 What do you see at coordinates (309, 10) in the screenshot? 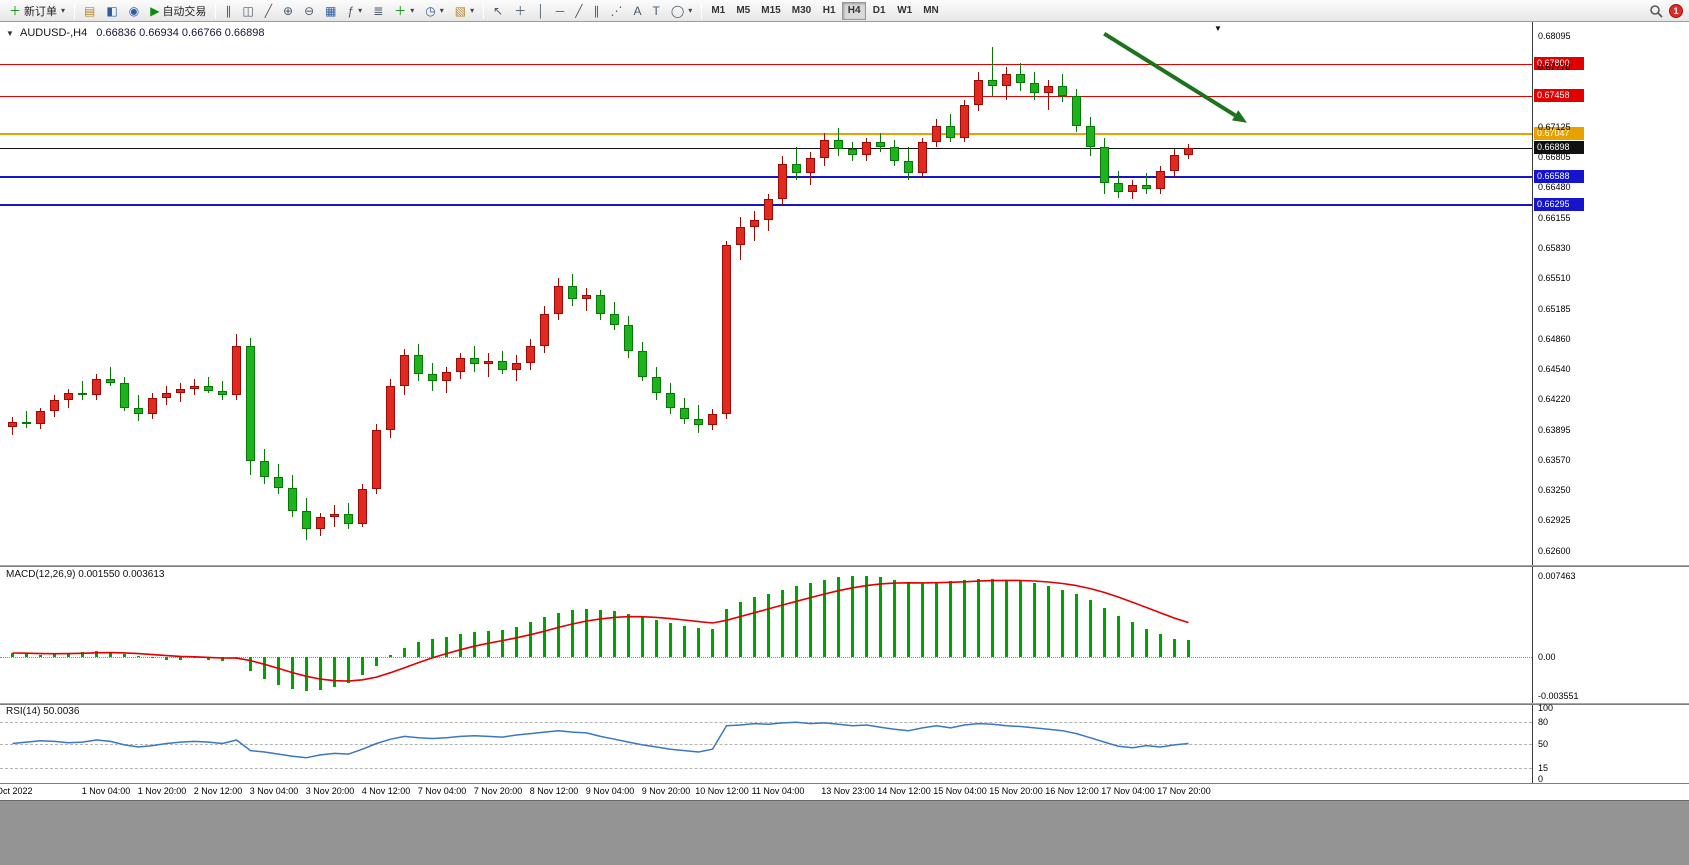
I see `zoom-out-button: ⊖` at bounding box center [309, 10].